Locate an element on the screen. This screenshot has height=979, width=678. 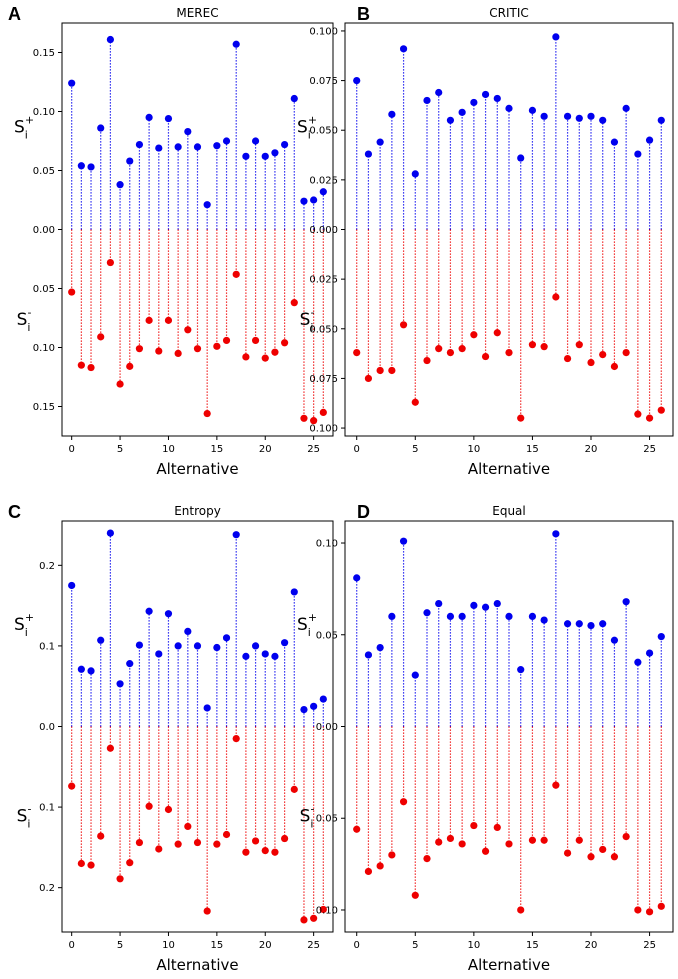
positive-ylabel-main: S is located at coordinates (19, 625).